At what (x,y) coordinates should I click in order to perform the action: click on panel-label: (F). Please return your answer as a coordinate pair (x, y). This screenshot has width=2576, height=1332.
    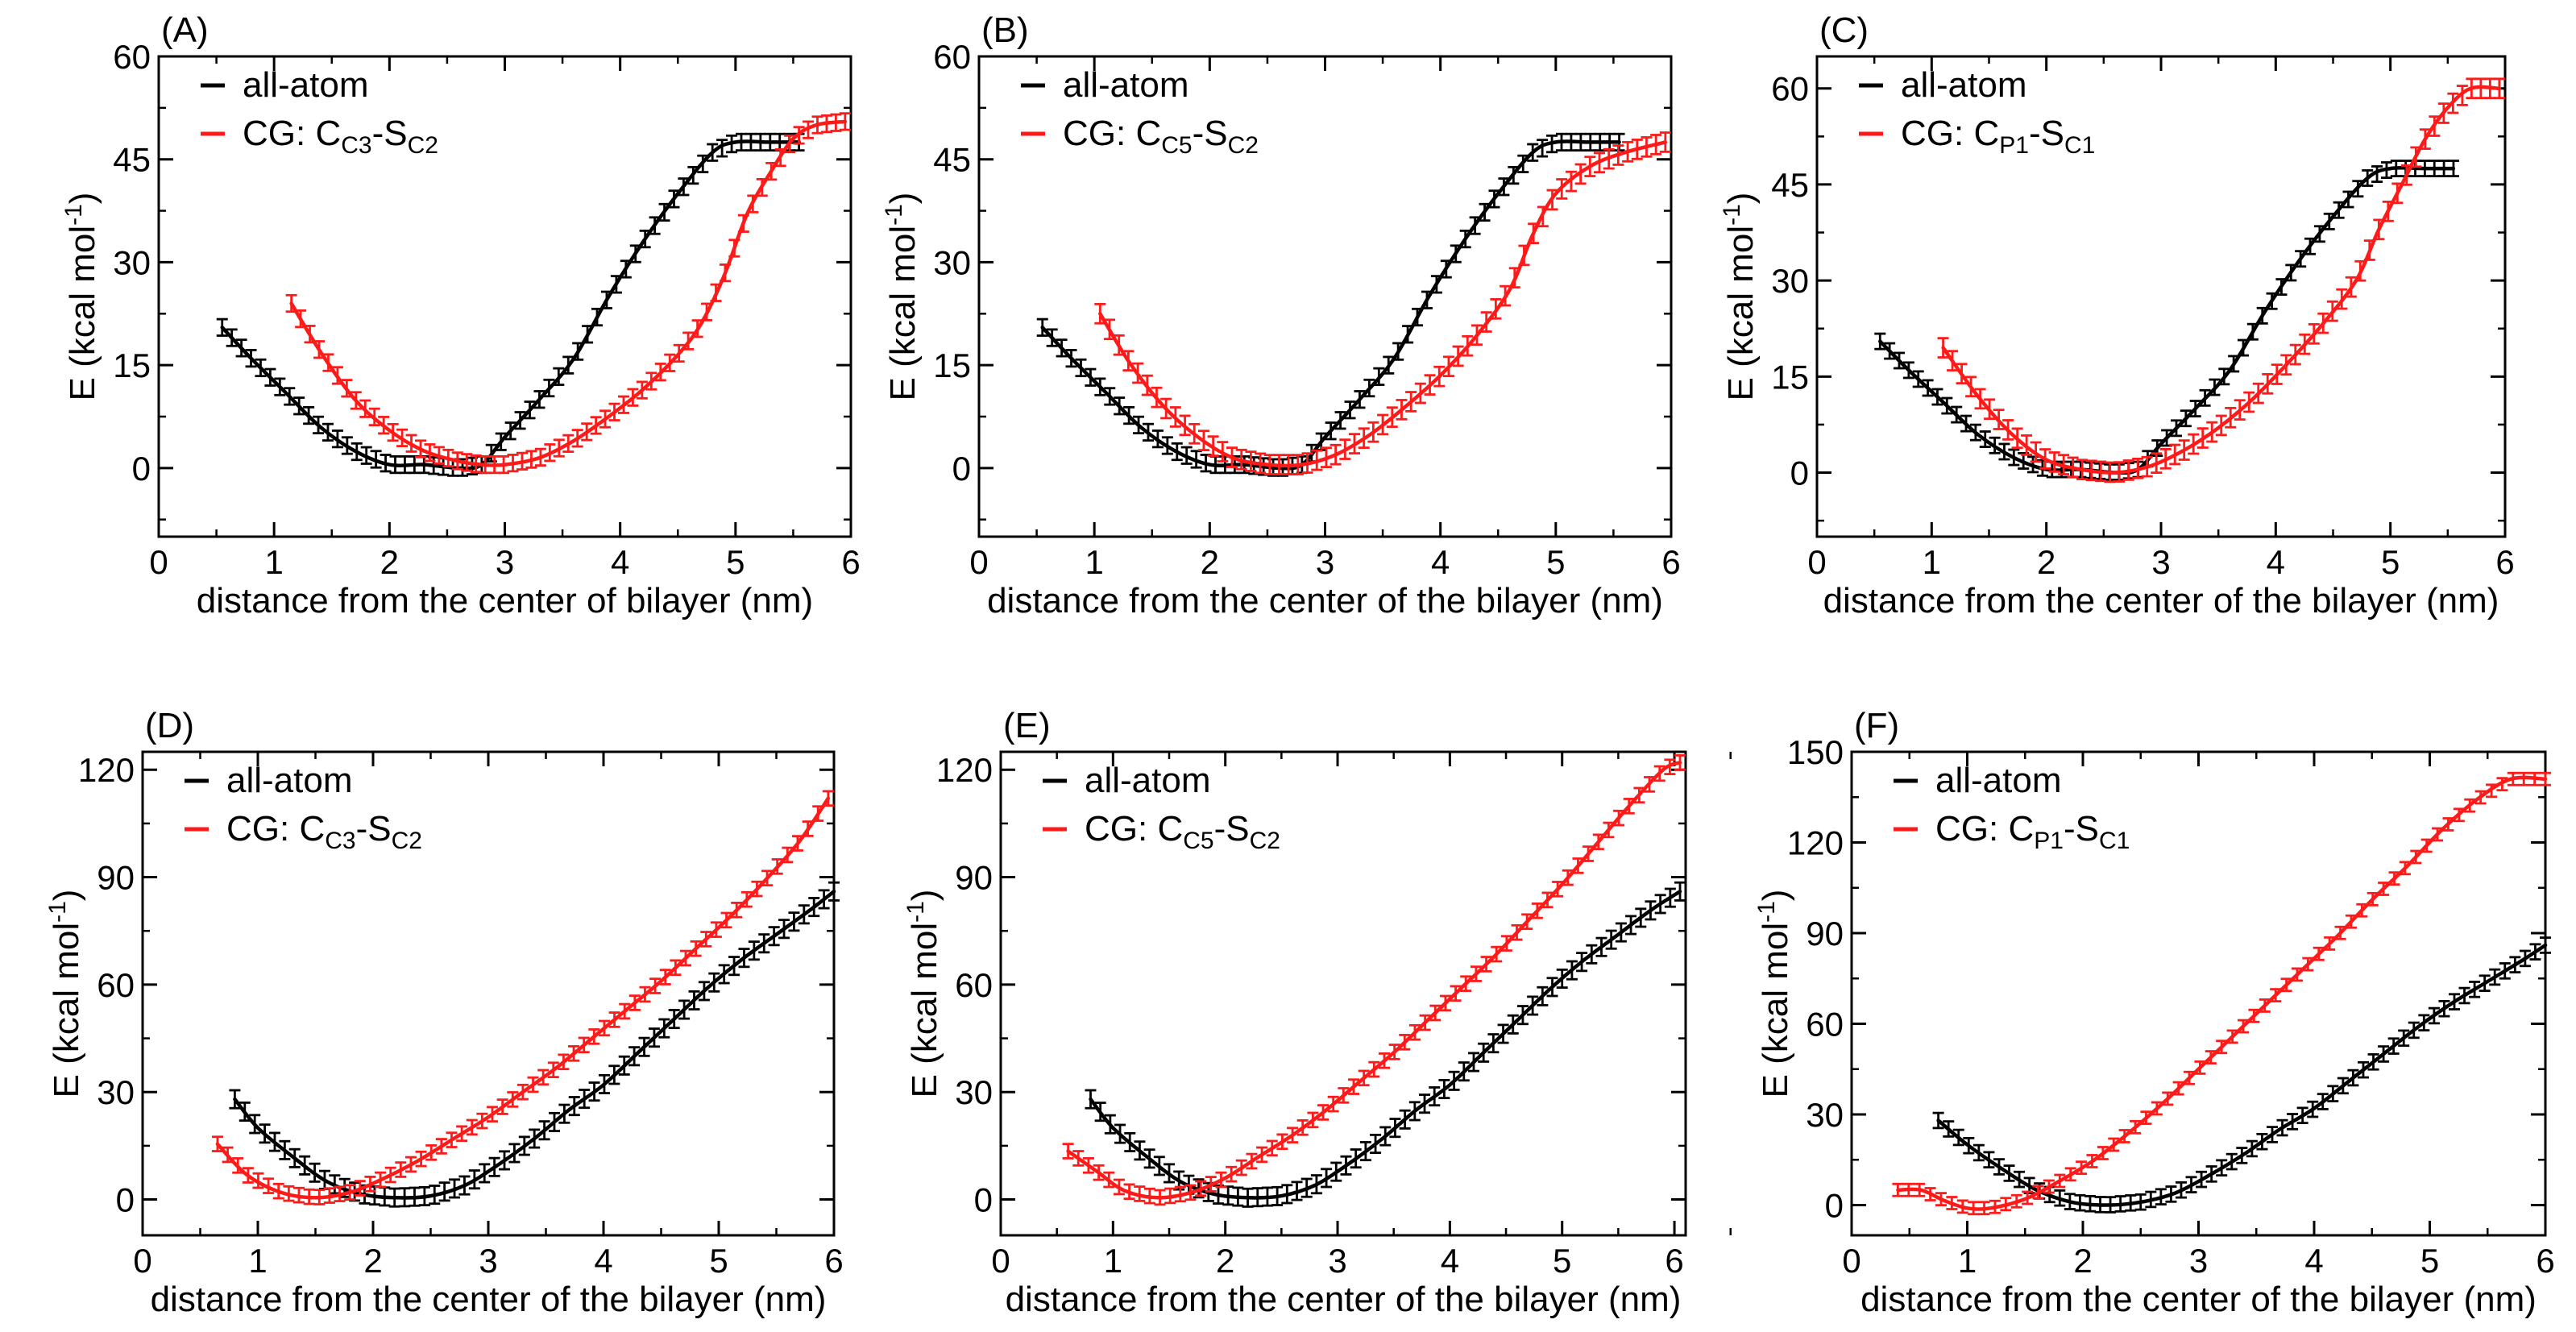
    Looking at the image, I should click on (1876, 725).